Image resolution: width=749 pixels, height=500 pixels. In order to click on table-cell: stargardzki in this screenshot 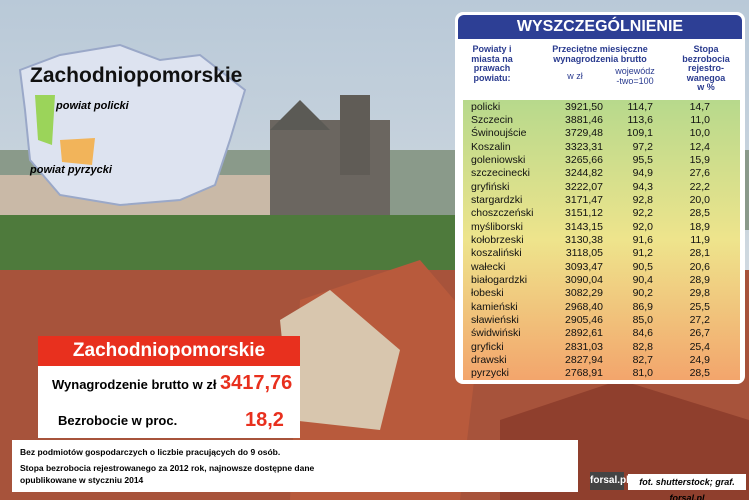, I will do `click(497, 199)`.